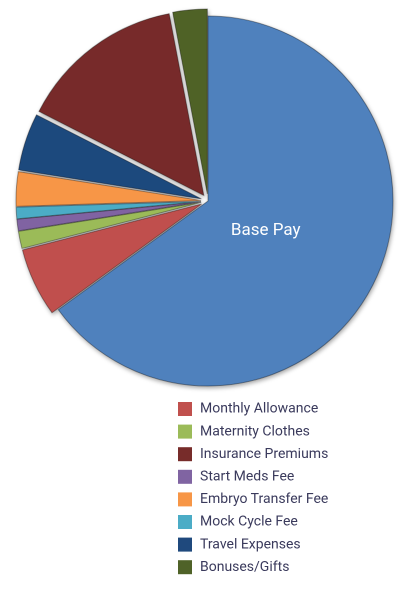 The width and height of the screenshot is (400, 591). What do you see at coordinates (250, 544) in the screenshot?
I see `legend-label: Travel Expenses` at bounding box center [250, 544].